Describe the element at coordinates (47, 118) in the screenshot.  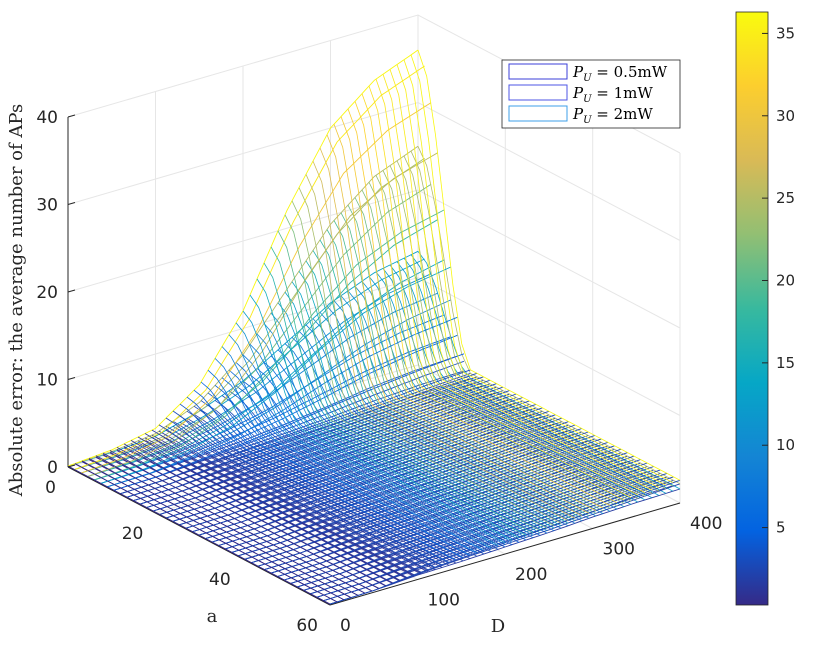
I see `z-tick-label: 40` at that location.